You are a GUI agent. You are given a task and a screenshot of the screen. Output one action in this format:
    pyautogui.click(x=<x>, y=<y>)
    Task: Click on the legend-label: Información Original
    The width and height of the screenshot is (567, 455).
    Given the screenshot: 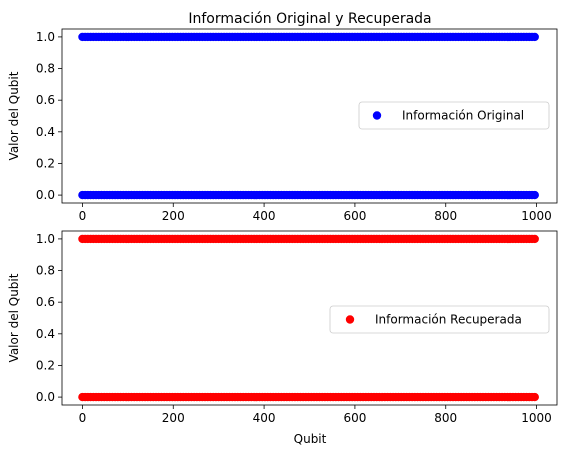 What is the action you would take?
    pyautogui.click(x=463, y=116)
    